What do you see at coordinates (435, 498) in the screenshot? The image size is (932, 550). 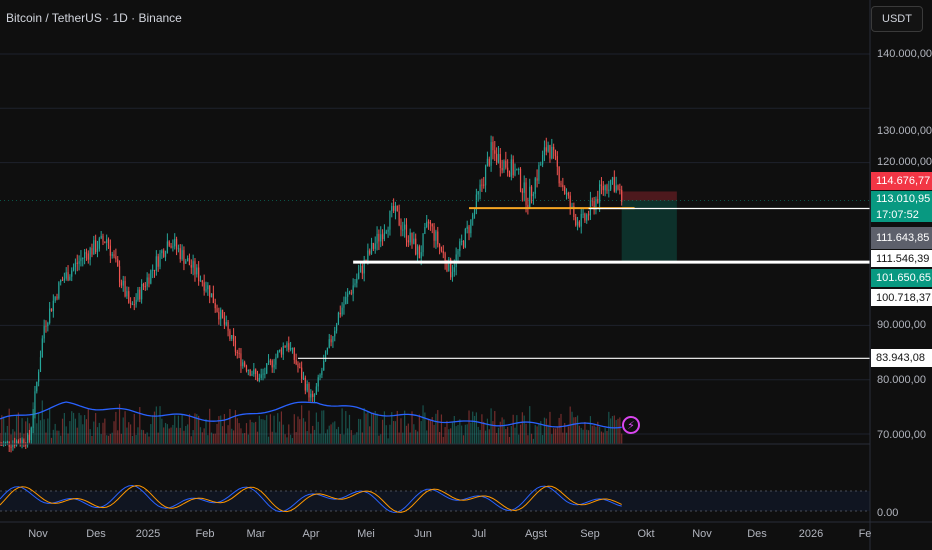 I see `stoch-rsi-oscillator` at bounding box center [435, 498].